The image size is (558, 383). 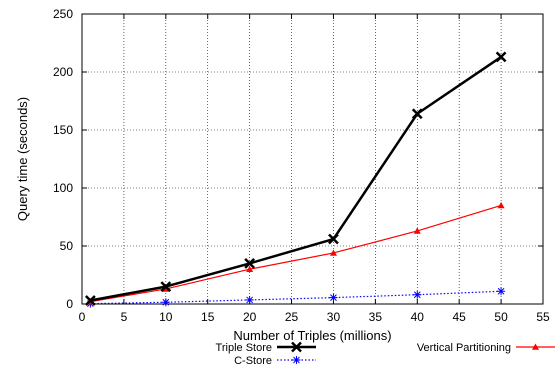 What do you see at coordinates (460, 317) in the screenshot?
I see `x-tick-label: 45` at bounding box center [460, 317].